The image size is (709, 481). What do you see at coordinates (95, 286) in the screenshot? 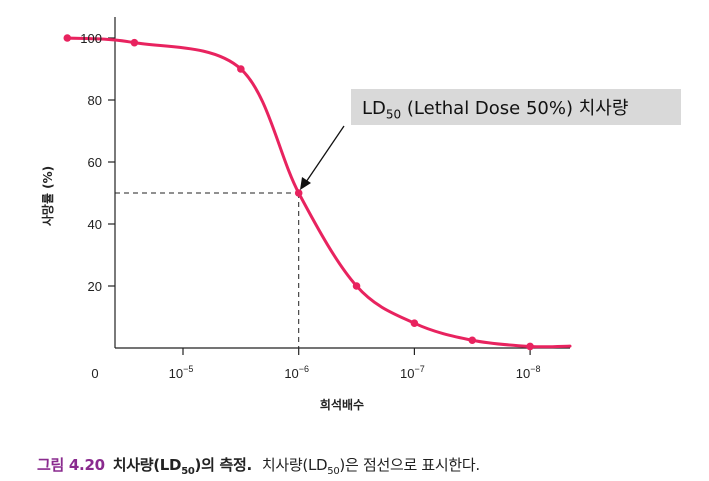
I see `y-tick-label-20: 20` at bounding box center [95, 286].